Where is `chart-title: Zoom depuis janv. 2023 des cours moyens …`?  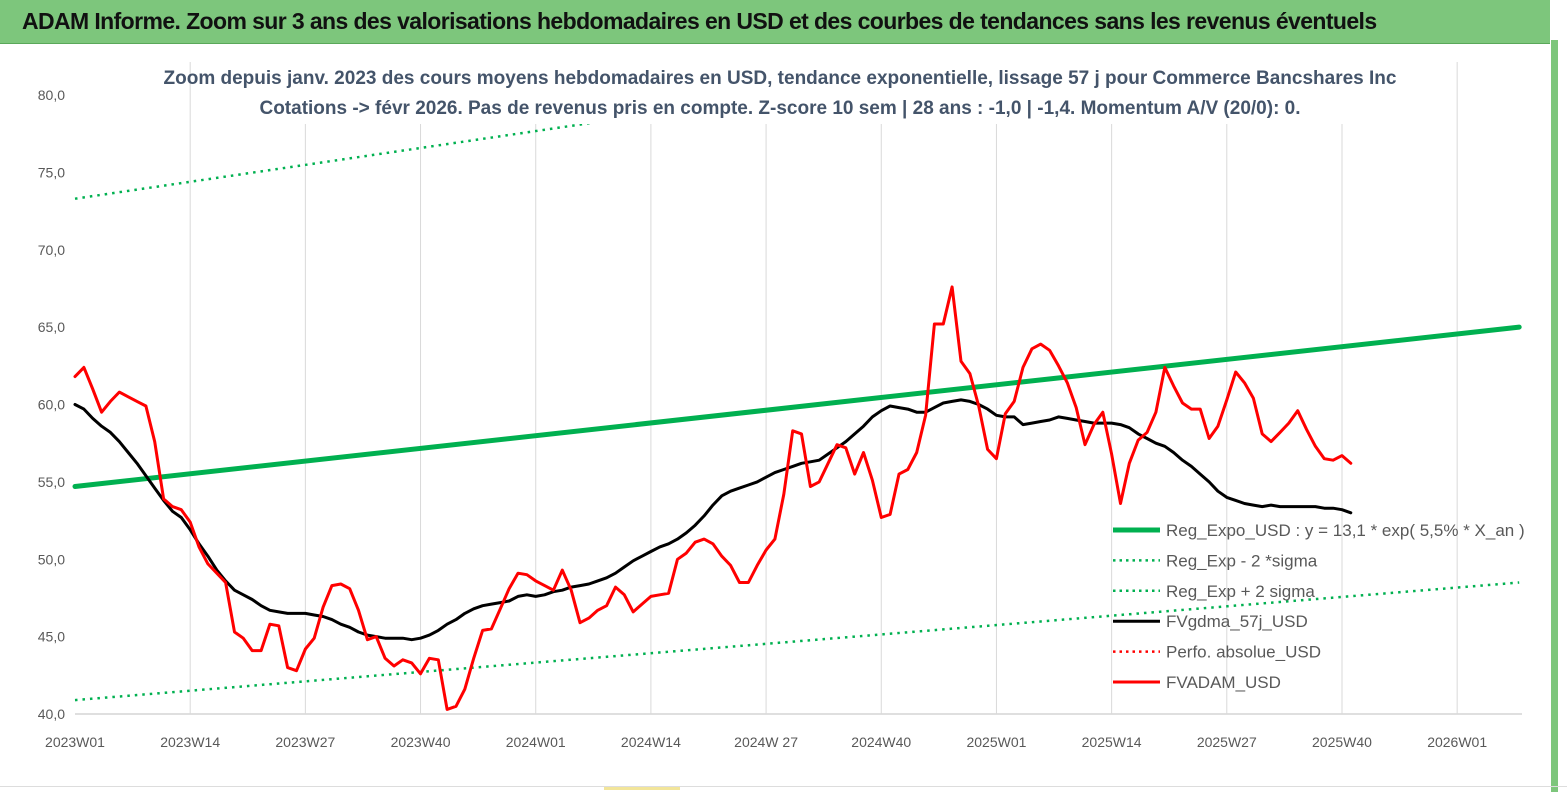 chart-title: Zoom depuis janv. 2023 des cours moyens … is located at coordinates (780, 78).